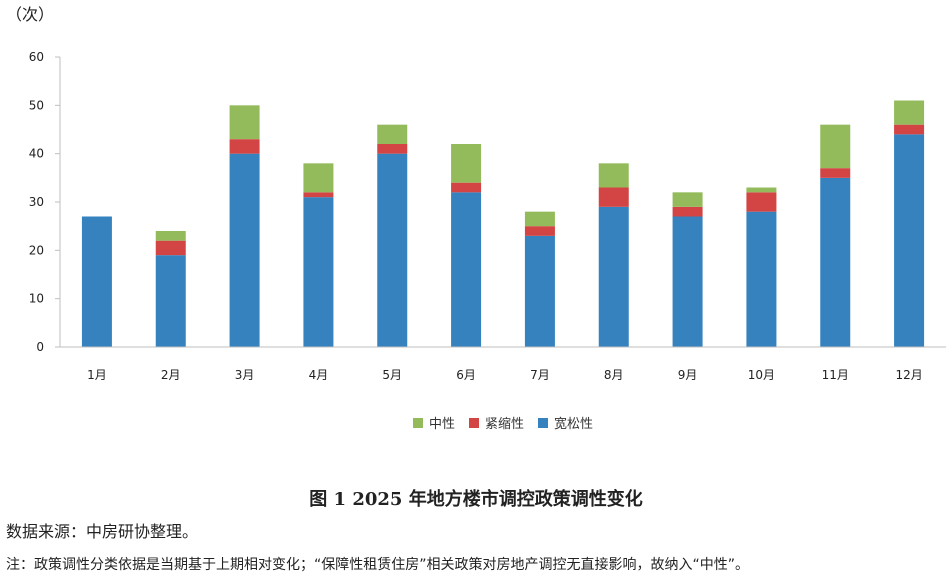 This screenshot has width=952, height=582. Describe the element at coordinates (45, 202) in the screenshot. I see `y-axis: 0 10 20 30 40 50 60` at that location.